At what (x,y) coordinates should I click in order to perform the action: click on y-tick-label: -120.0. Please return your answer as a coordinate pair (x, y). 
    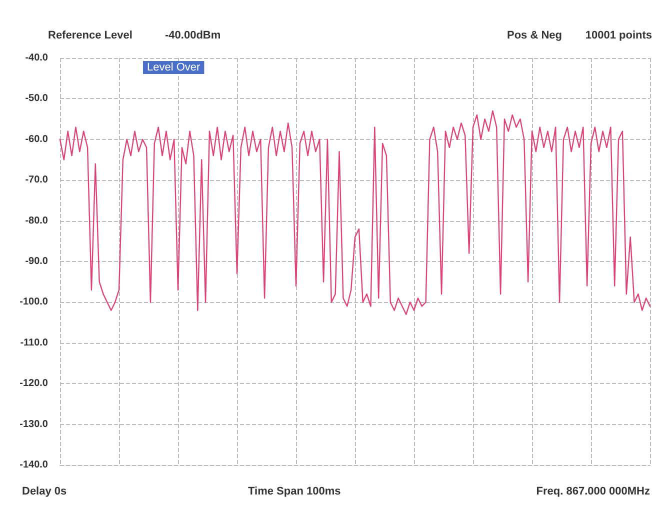
    Looking at the image, I should click on (34, 384).